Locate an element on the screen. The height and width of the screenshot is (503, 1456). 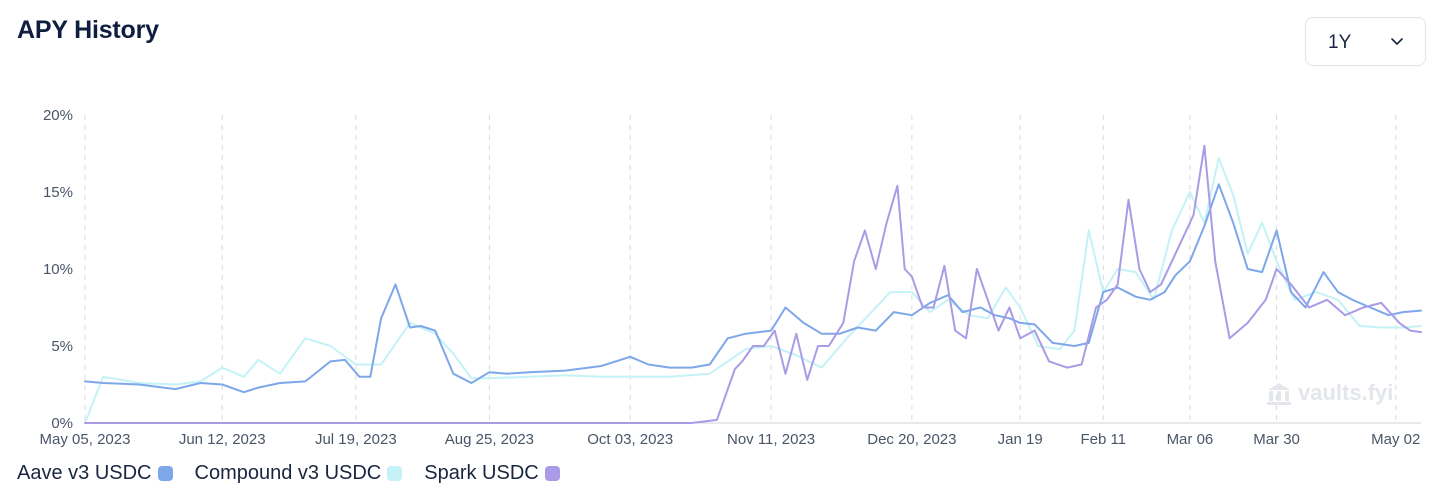
legend-swatch-spark is located at coordinates (552, 473).